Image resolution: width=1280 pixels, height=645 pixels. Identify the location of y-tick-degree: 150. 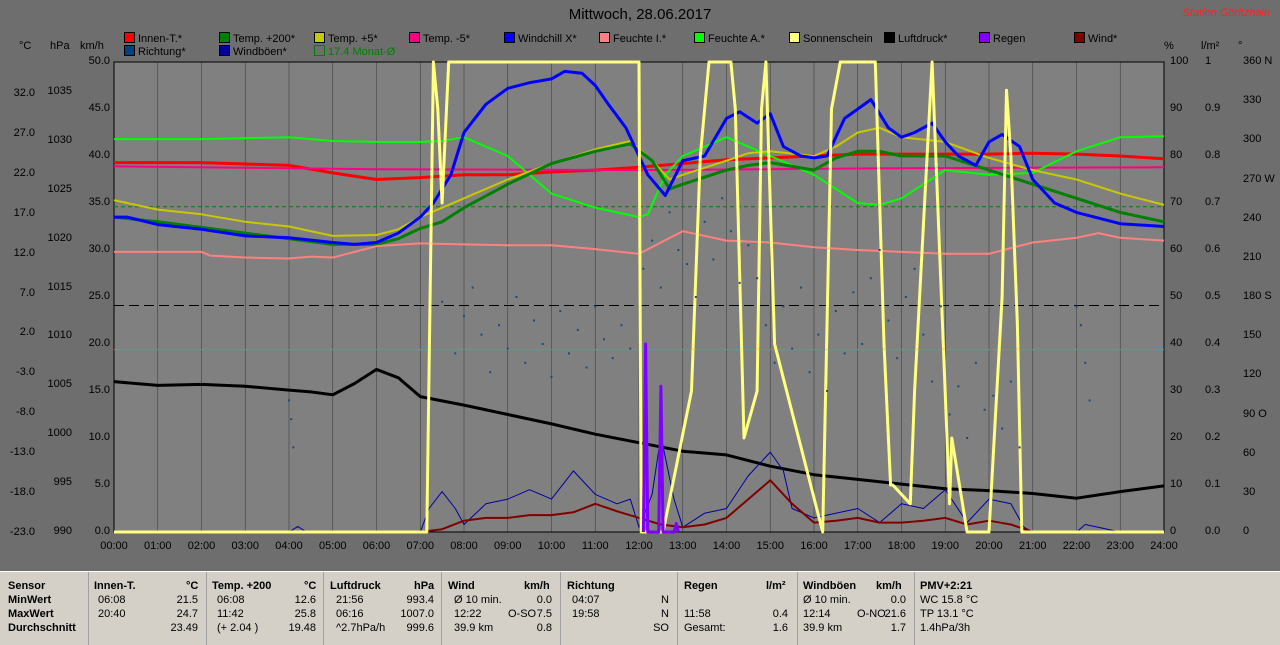
(1252, 335).